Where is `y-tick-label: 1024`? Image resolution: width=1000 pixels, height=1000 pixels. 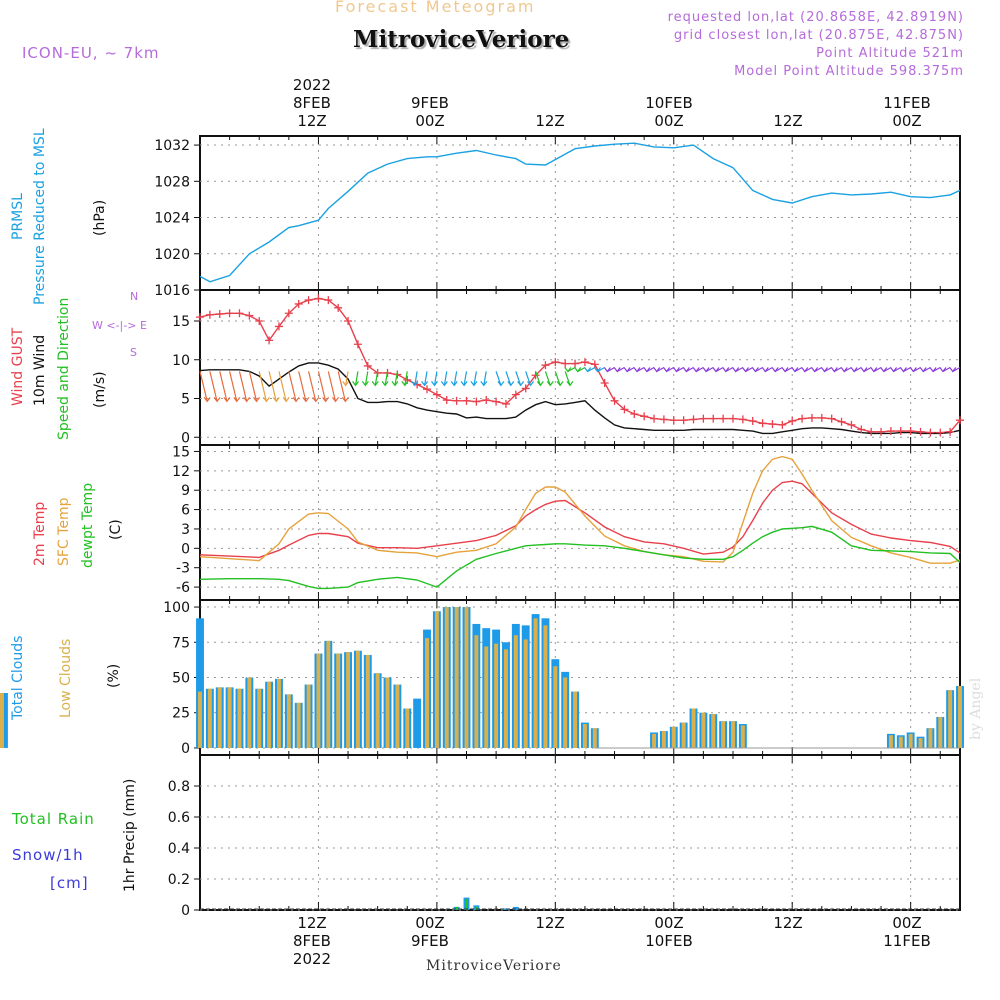
y-tick-label: 1024 is located at coordinates (172, 219).